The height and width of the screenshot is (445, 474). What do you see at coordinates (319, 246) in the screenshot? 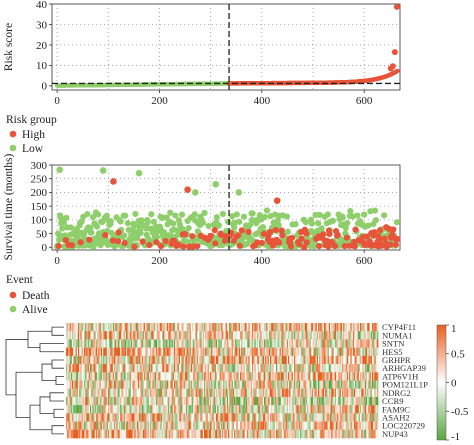
I see `survival-point-death` at bounding box center [319, 246].